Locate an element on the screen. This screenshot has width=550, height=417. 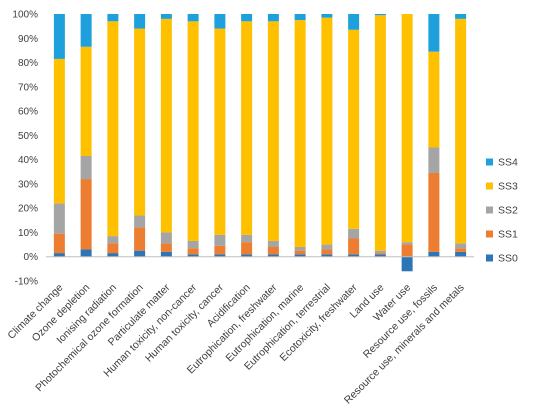
legend-label-ss4: SS4 is located at coordinates (508, 163).